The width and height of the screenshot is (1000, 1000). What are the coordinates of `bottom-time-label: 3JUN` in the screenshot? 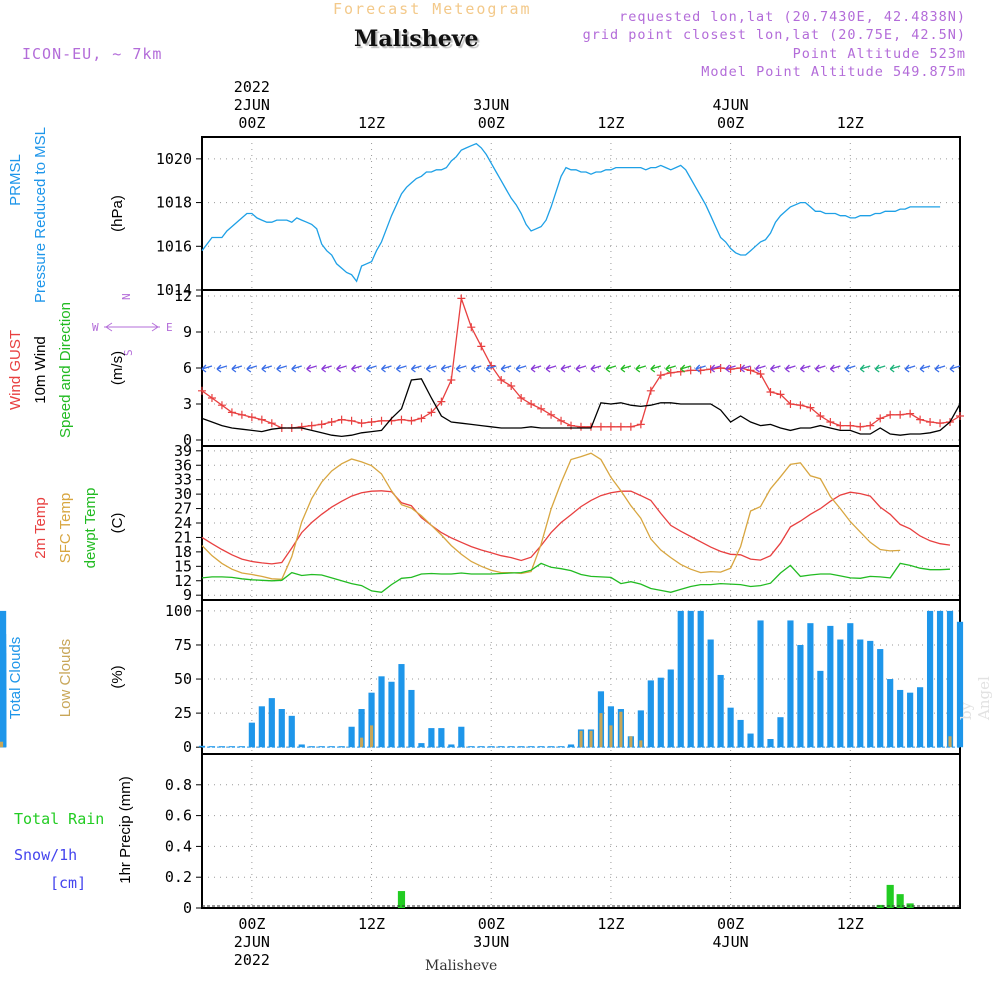 It's located at (491, 942).